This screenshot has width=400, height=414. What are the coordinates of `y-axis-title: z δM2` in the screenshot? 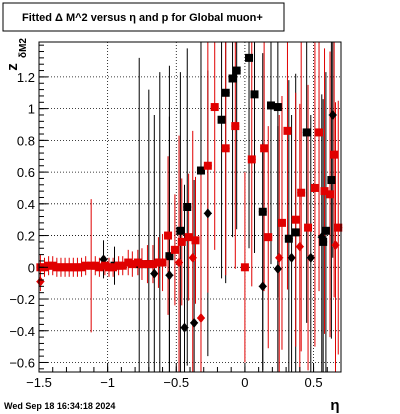 It's located at (16, 54).